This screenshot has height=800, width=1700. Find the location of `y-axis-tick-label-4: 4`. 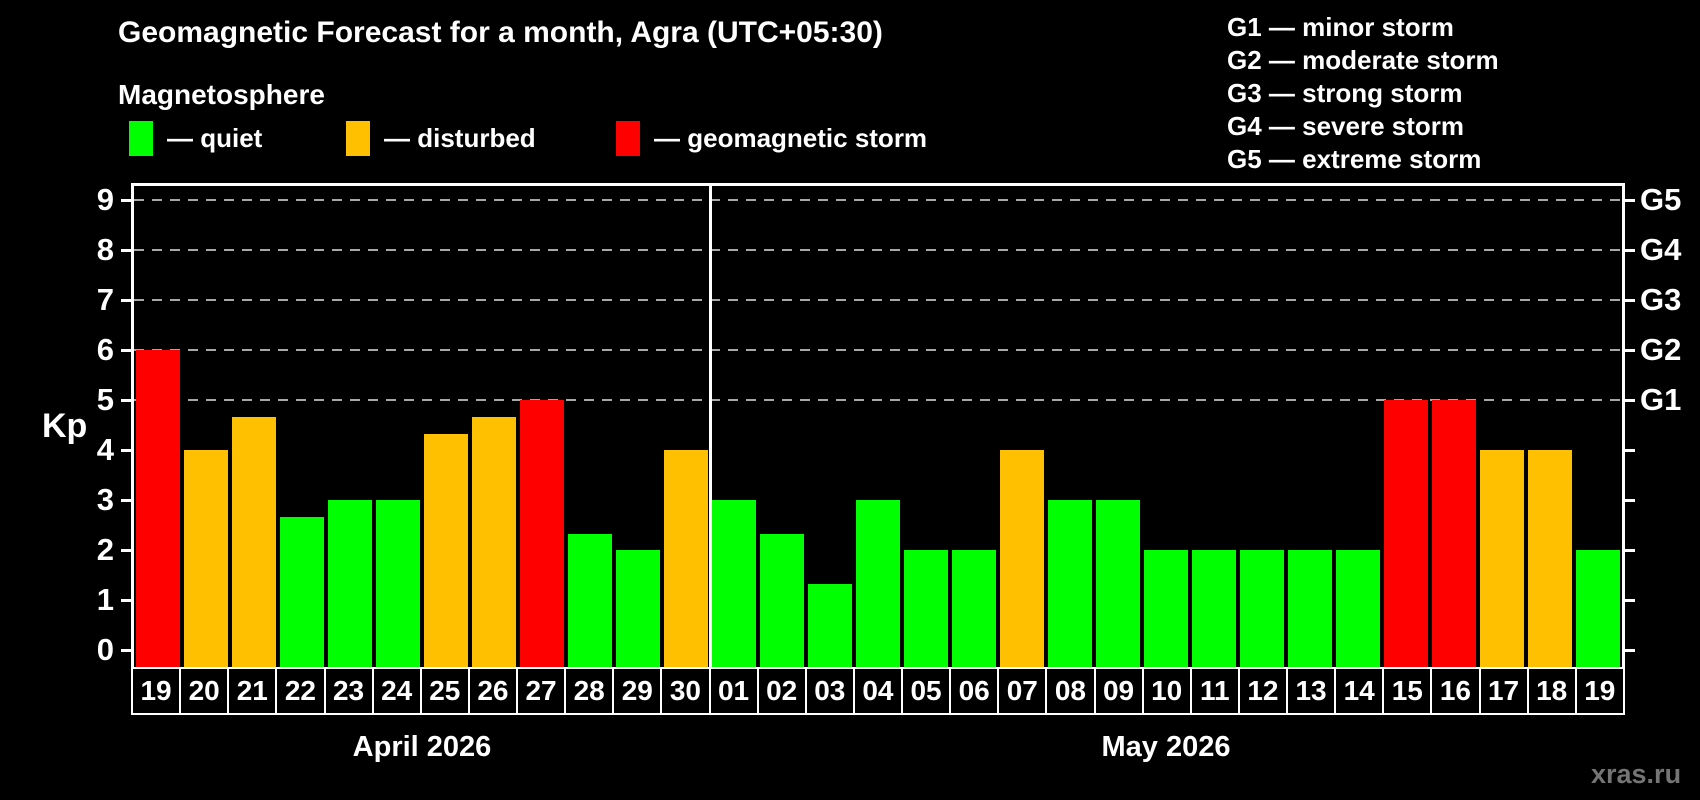

y-axis-tick-label-4: 4 is located at coordinates (105, 449).